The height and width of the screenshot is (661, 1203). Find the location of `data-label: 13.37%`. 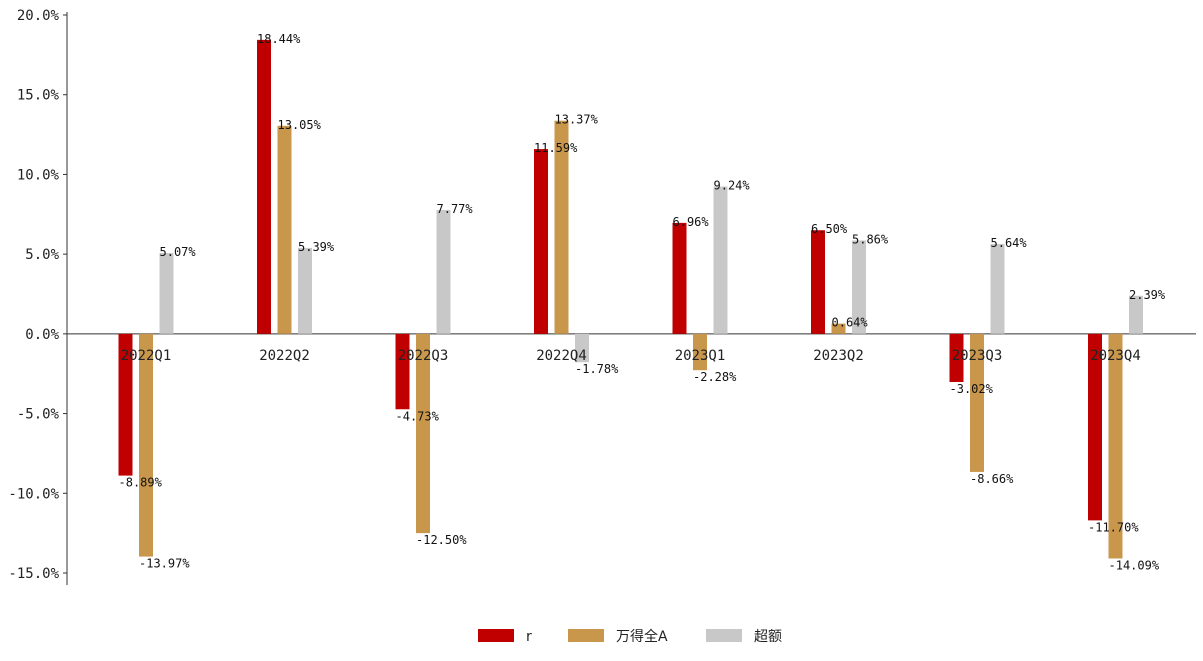

data-label: 13.37% is located at coordinates (577, 120).